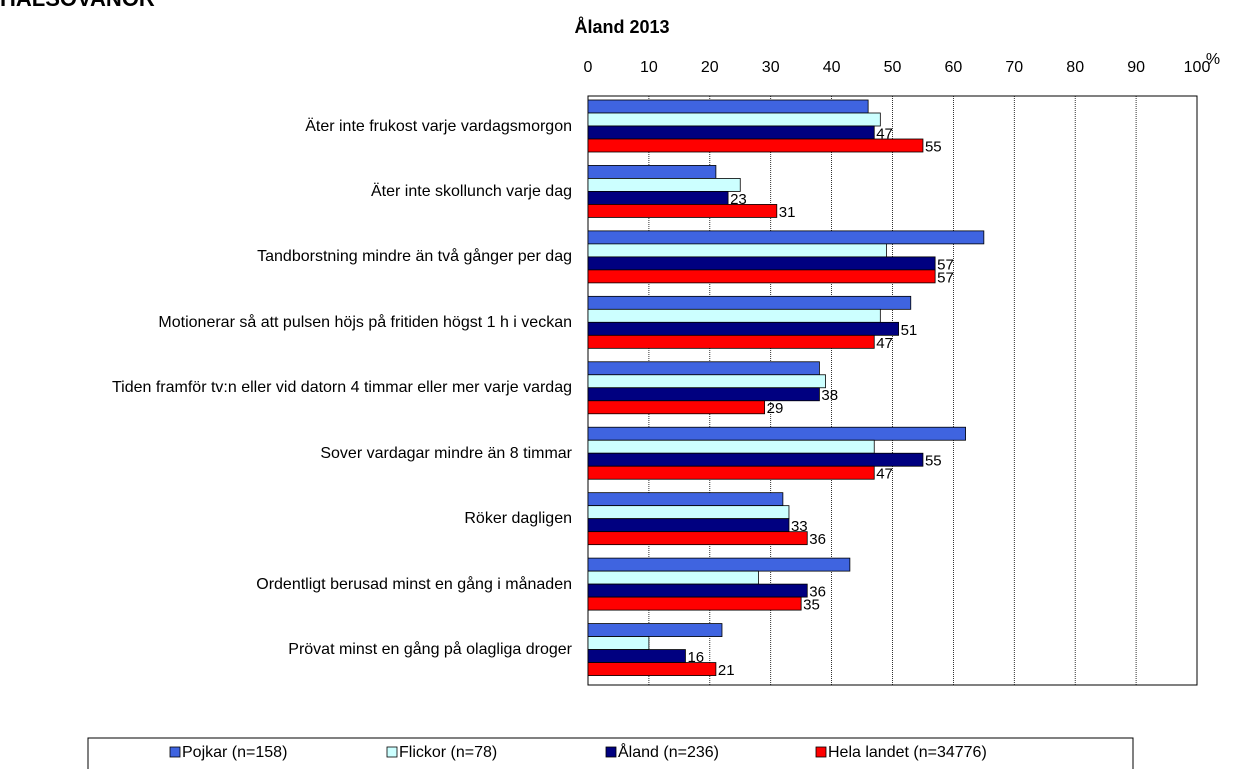 Image resolution: width=1249 pixels, height=769 pixels. Describe the element at coordinates (811, 605) in the screenshot. I see `data-label: 35` at that location.